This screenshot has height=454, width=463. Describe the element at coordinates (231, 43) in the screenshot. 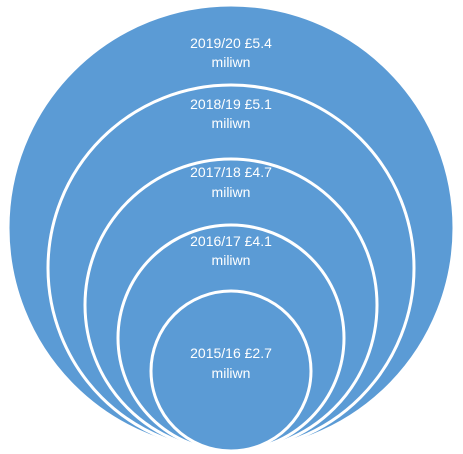

I see `ring-label-period-amount: 2019/20 £5.4` at that location.